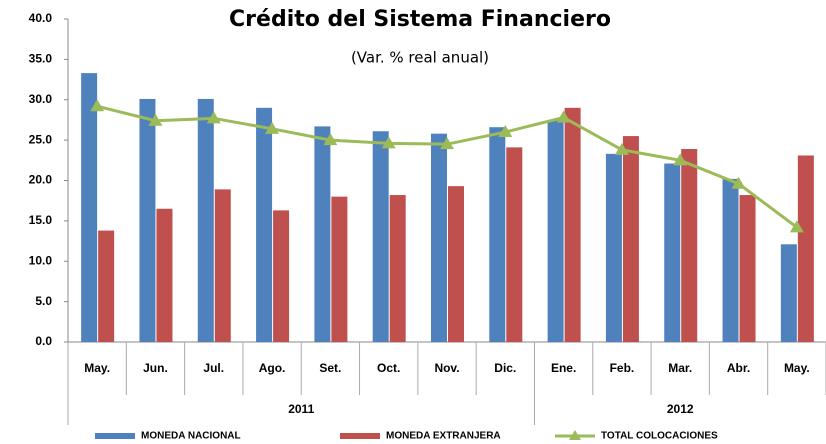 Image resolution: width=826 pixels, height=444 pixels. What do you see at coordinates (272, 368) in the screenshot?
I see `x-tick-label: Ago.` at bounding box center [272, 368].